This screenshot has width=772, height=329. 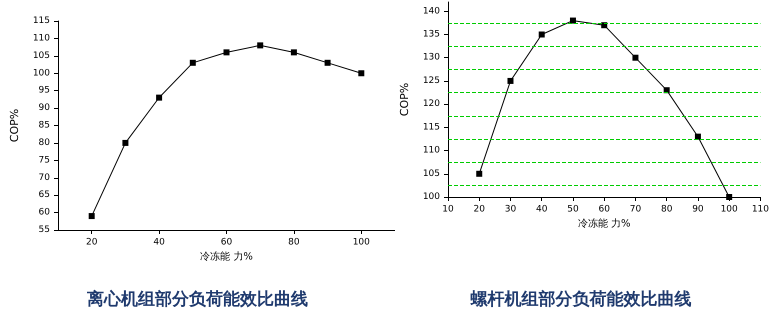 I want to click on x-tick-label: 70, so click(x=636, y=209).